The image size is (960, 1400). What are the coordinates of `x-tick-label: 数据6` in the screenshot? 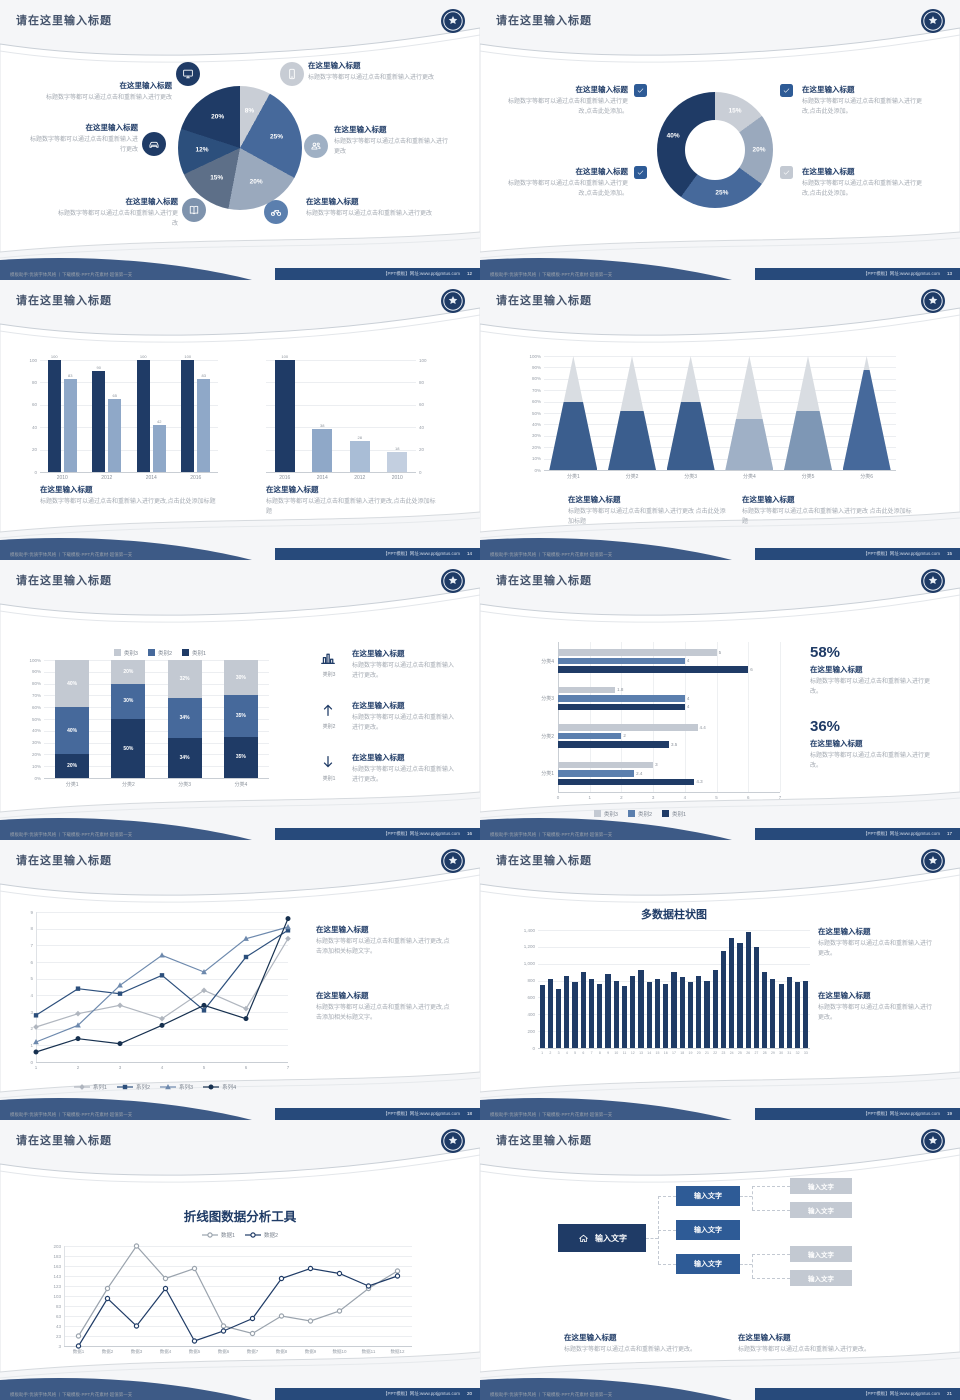 It's located at (223, 1351).